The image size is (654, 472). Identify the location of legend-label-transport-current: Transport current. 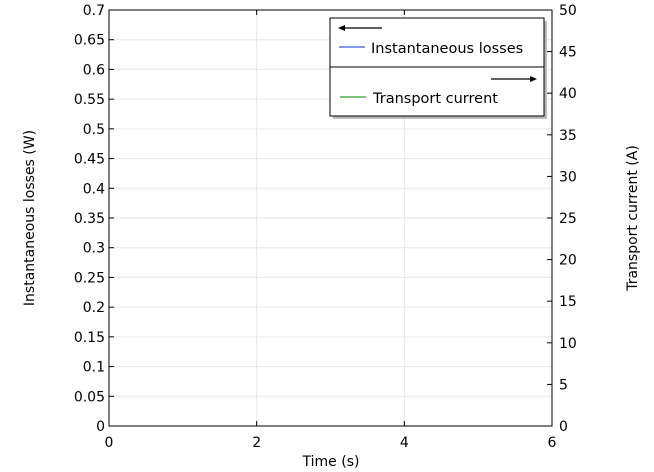
(435, 99).